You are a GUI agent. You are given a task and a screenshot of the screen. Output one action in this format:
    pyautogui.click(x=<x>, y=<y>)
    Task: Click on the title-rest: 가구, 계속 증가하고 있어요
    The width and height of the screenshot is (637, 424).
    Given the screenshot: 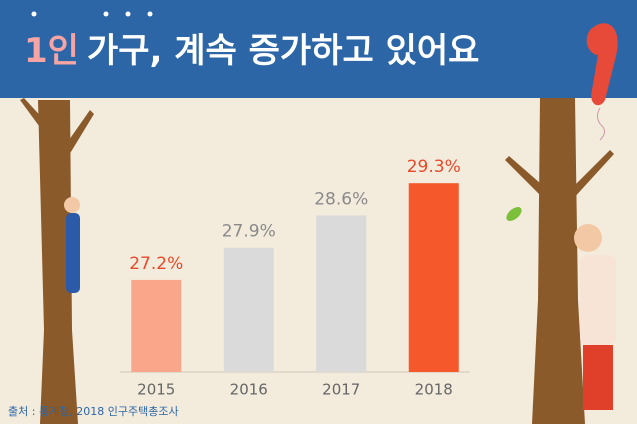 What is the action you would take?
    pyautogui.click(x=283, y=51)
    